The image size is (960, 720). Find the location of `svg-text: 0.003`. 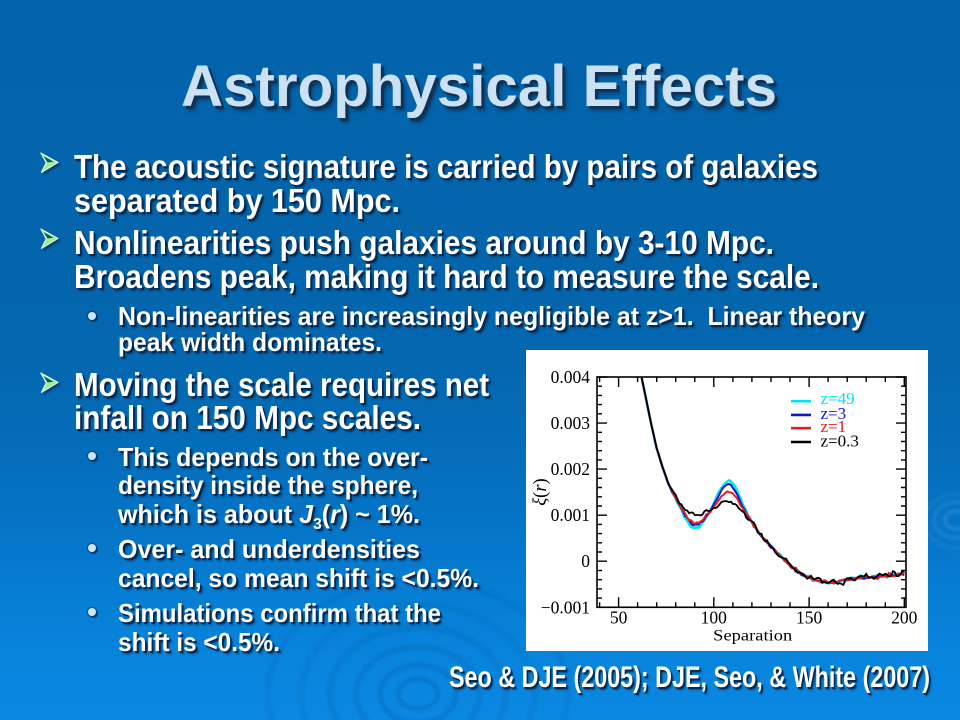

svg-text: 0.003 is located at coordinates (571, 423).